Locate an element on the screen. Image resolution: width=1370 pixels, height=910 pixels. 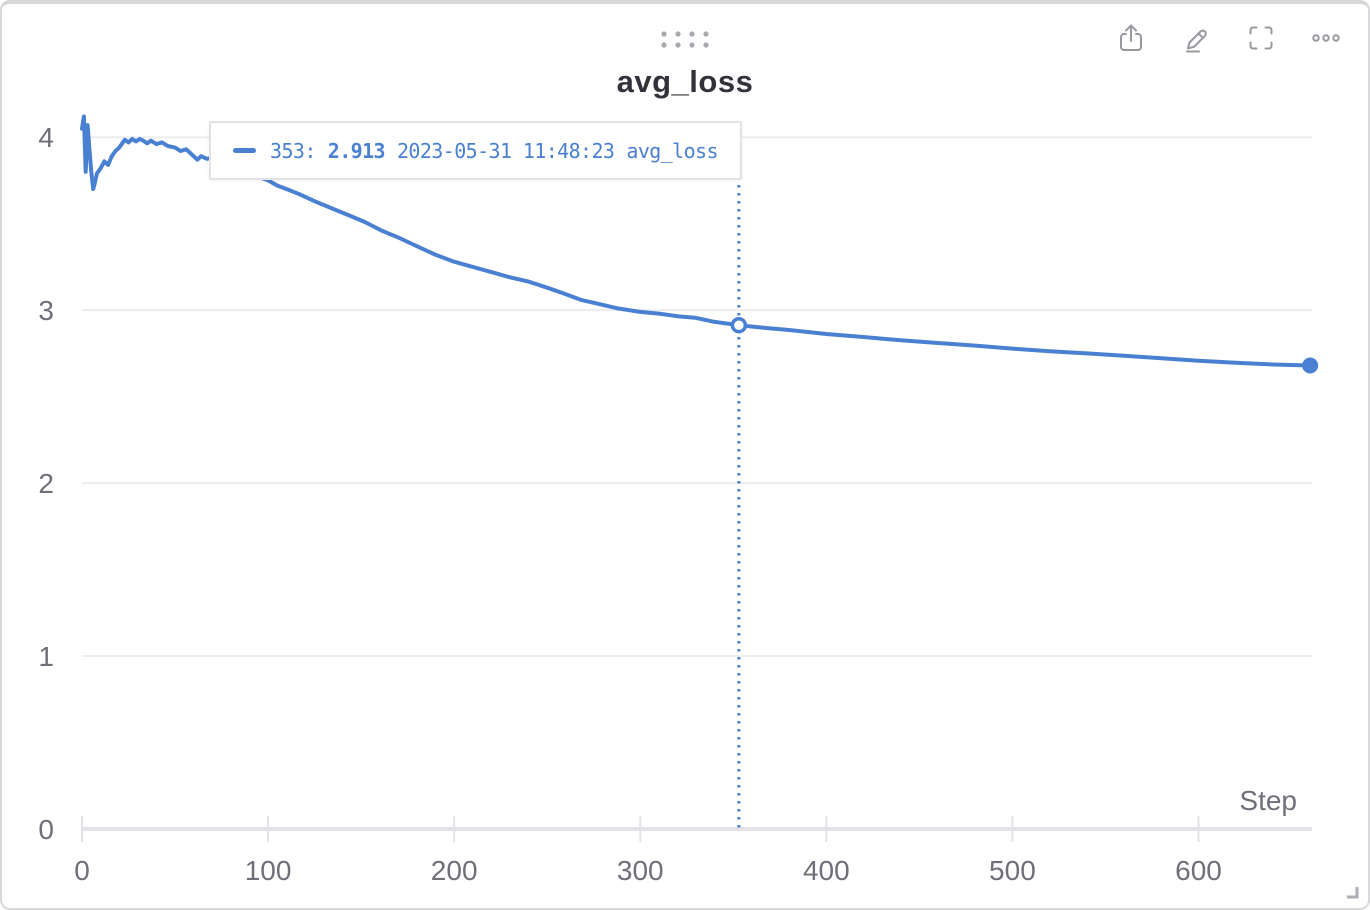
svg-text: 4 is located at coordinates (46, 137).